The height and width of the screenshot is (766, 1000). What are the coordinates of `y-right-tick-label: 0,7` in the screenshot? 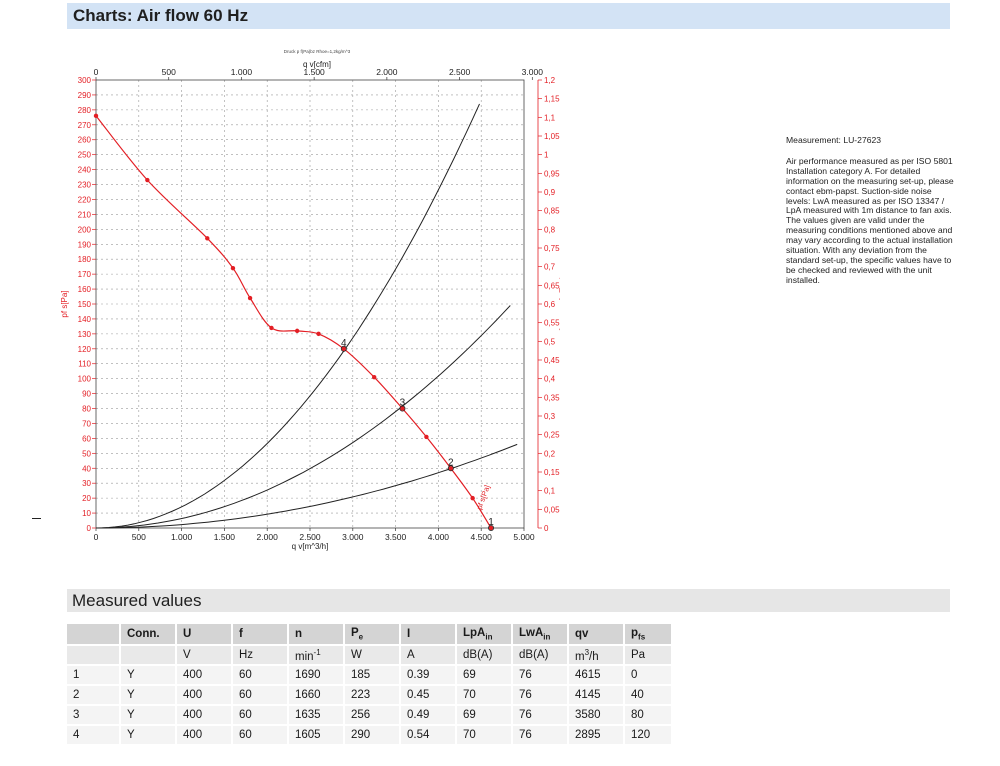 It's located at (550, 267).